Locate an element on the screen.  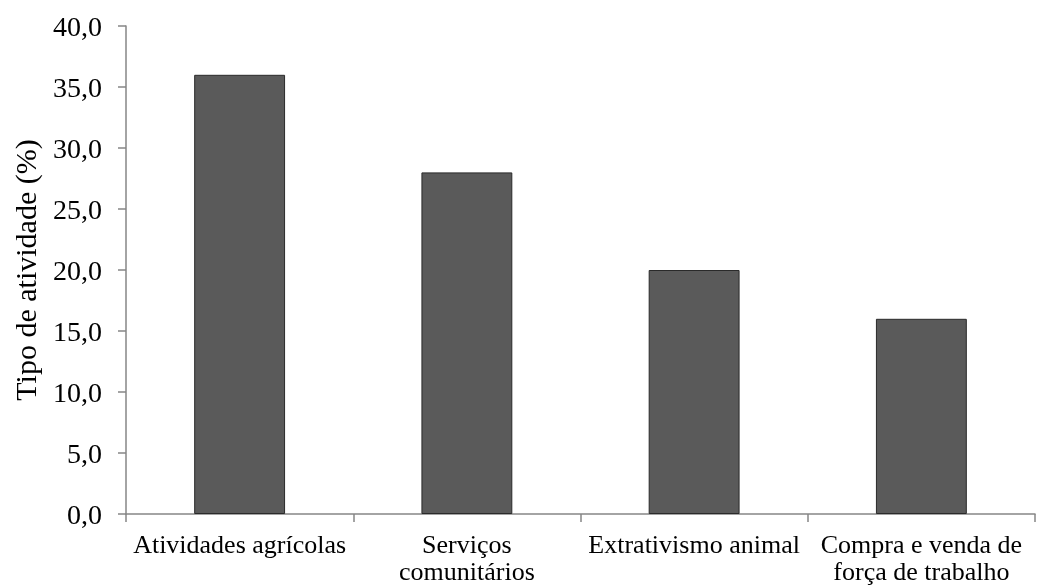
y-tick-label: 35,0 is located at coordinates (77, 87).